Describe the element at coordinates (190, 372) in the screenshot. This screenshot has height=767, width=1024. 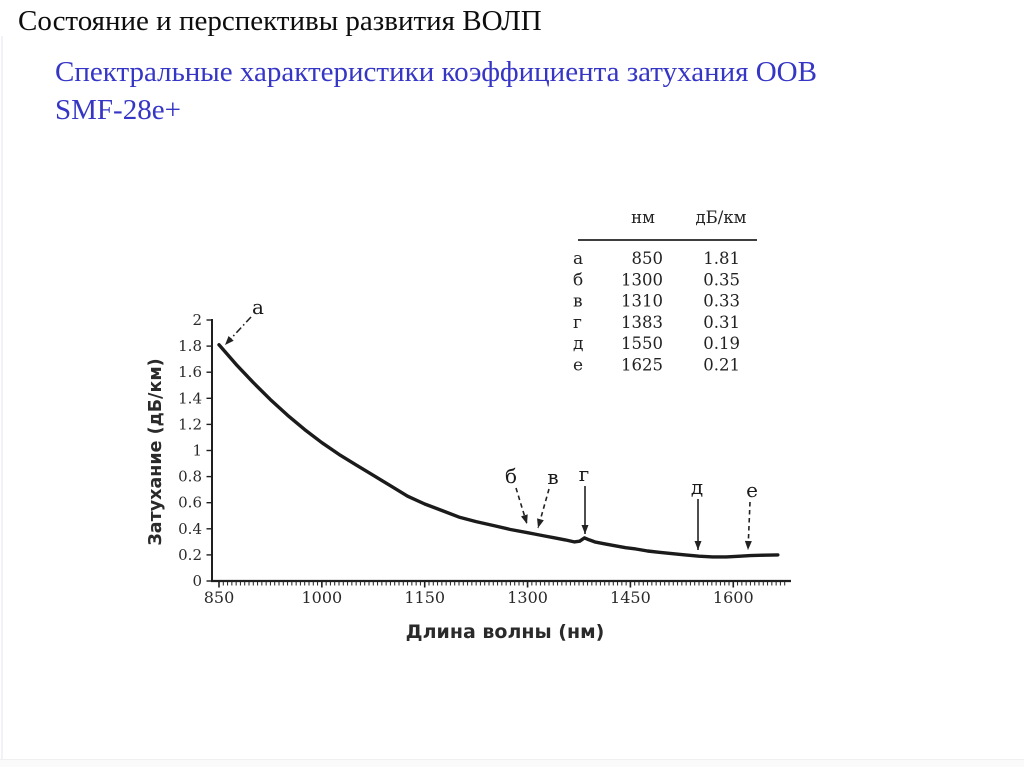
I see `y-tick-label: 1.6` at that location.